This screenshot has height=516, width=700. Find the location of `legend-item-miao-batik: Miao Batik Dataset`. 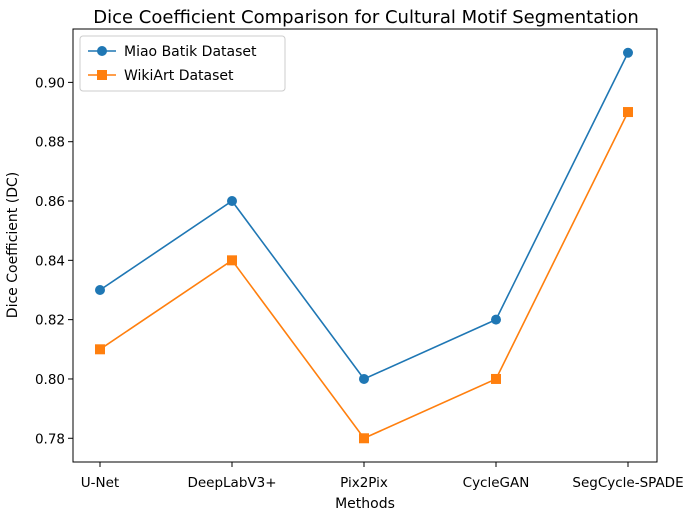

legend-item-miao-batik: Miao Batik Dataset is located at coordinates (172, 52).